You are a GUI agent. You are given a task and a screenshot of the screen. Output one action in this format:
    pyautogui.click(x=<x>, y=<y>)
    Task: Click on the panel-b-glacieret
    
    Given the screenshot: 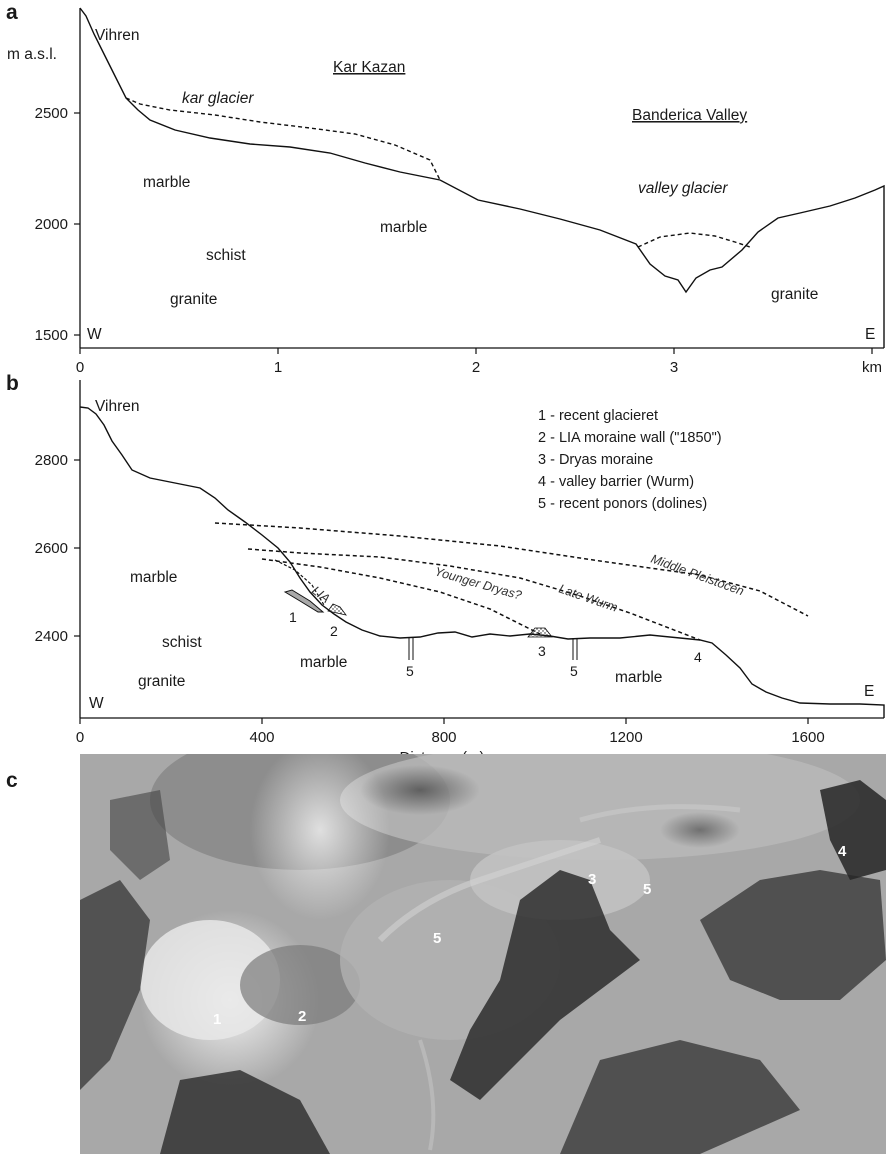 What is the action you would take?
    pyautogui.click(x=304, y=601)
    